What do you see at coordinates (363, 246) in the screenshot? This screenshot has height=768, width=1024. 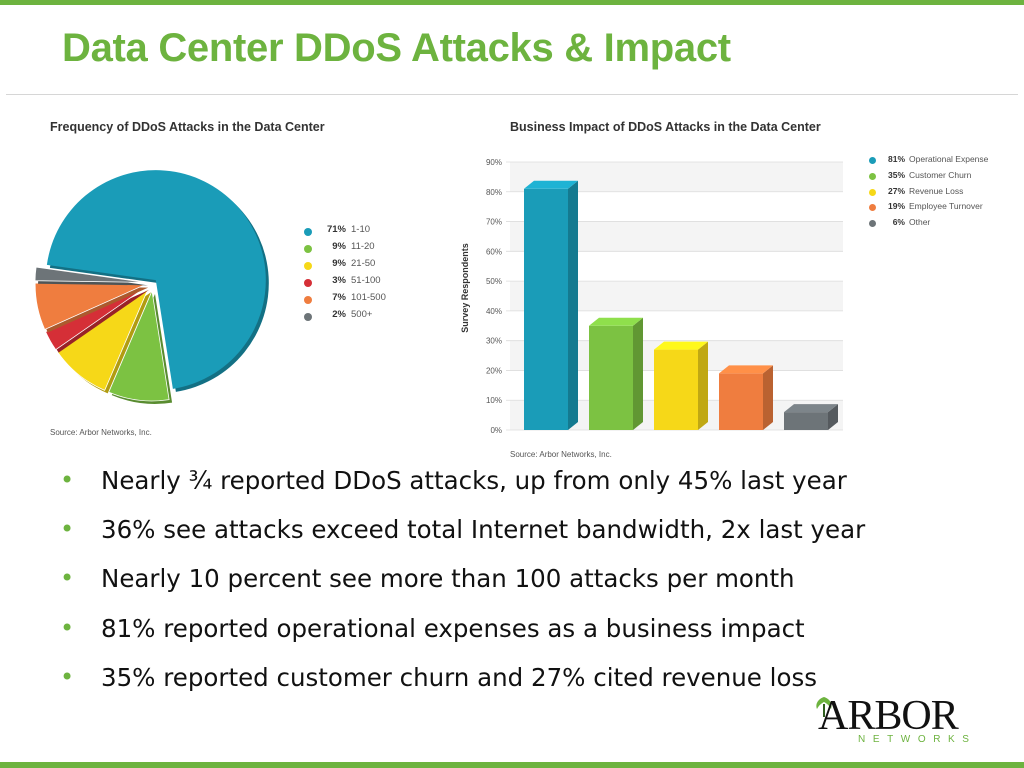 I see `legend-label: 11-20` at bounding box center [363, 246].